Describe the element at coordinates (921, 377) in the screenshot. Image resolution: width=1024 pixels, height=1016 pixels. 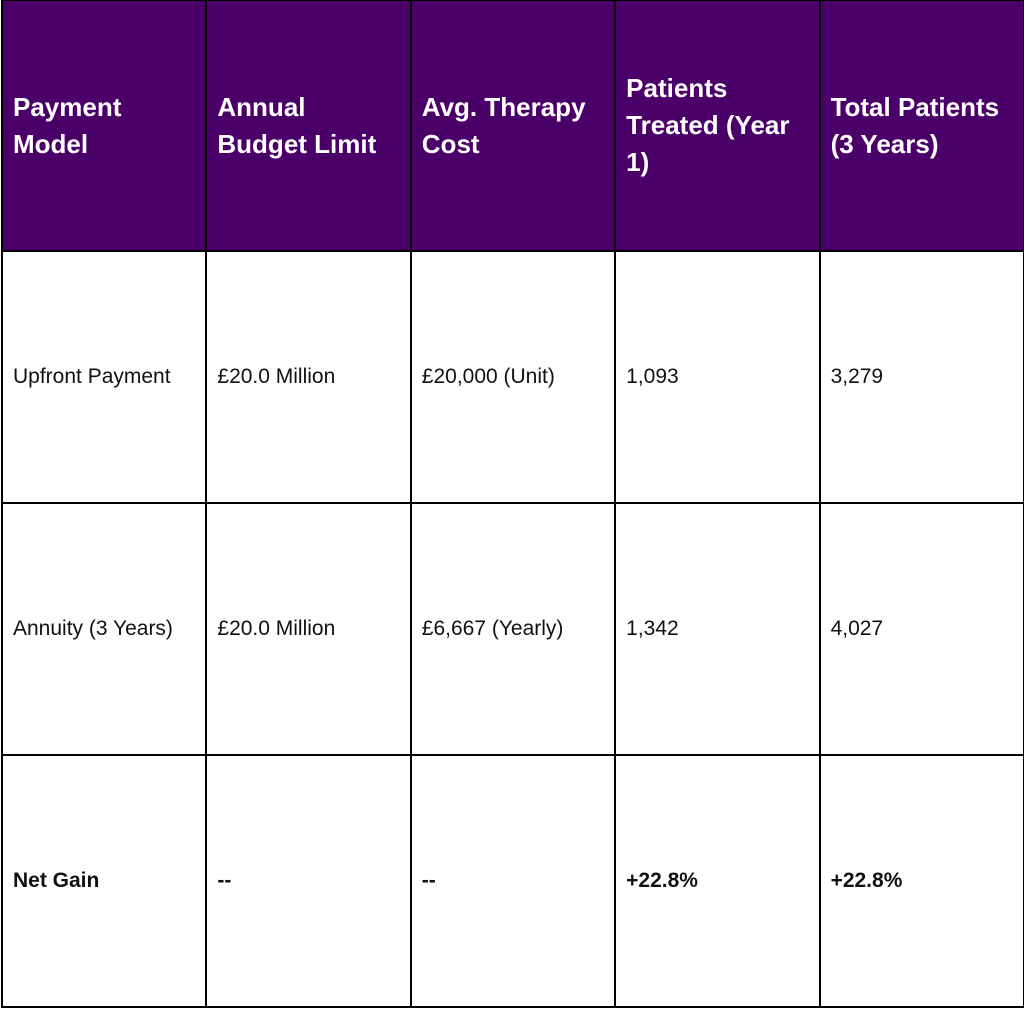
I see `table-cell: 3,279` at that location.